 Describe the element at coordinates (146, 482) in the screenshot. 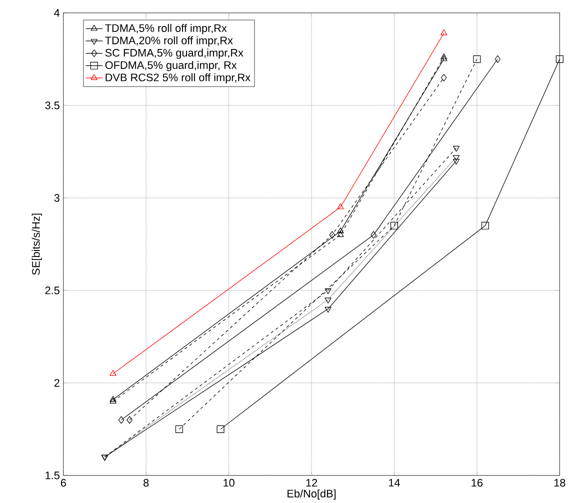

I see `x-tick-label: 8` at that location.